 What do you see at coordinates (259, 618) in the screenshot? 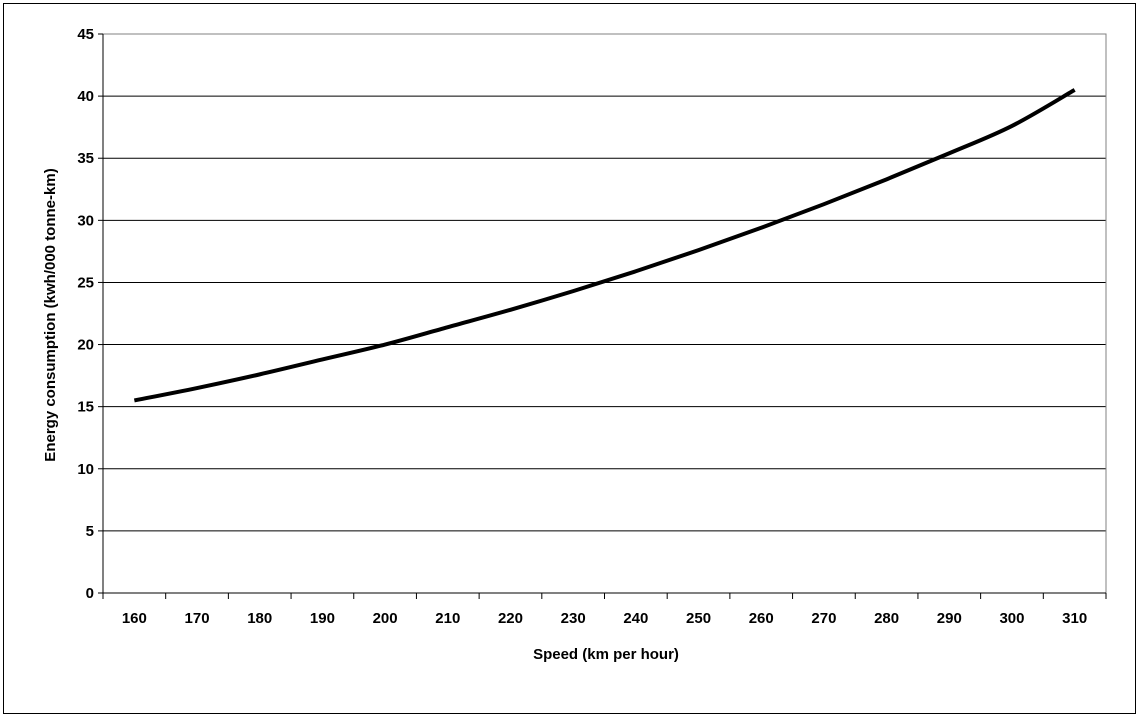
I see `x-tick-label-180: 180` at bounding box center [259, 618].